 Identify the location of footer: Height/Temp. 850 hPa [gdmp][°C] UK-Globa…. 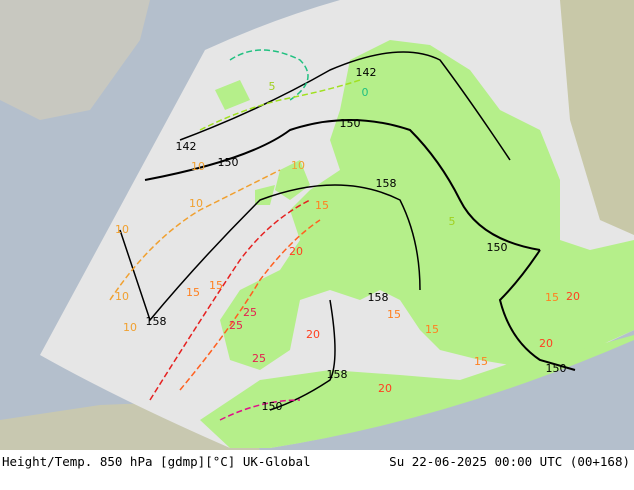
(317, 470).